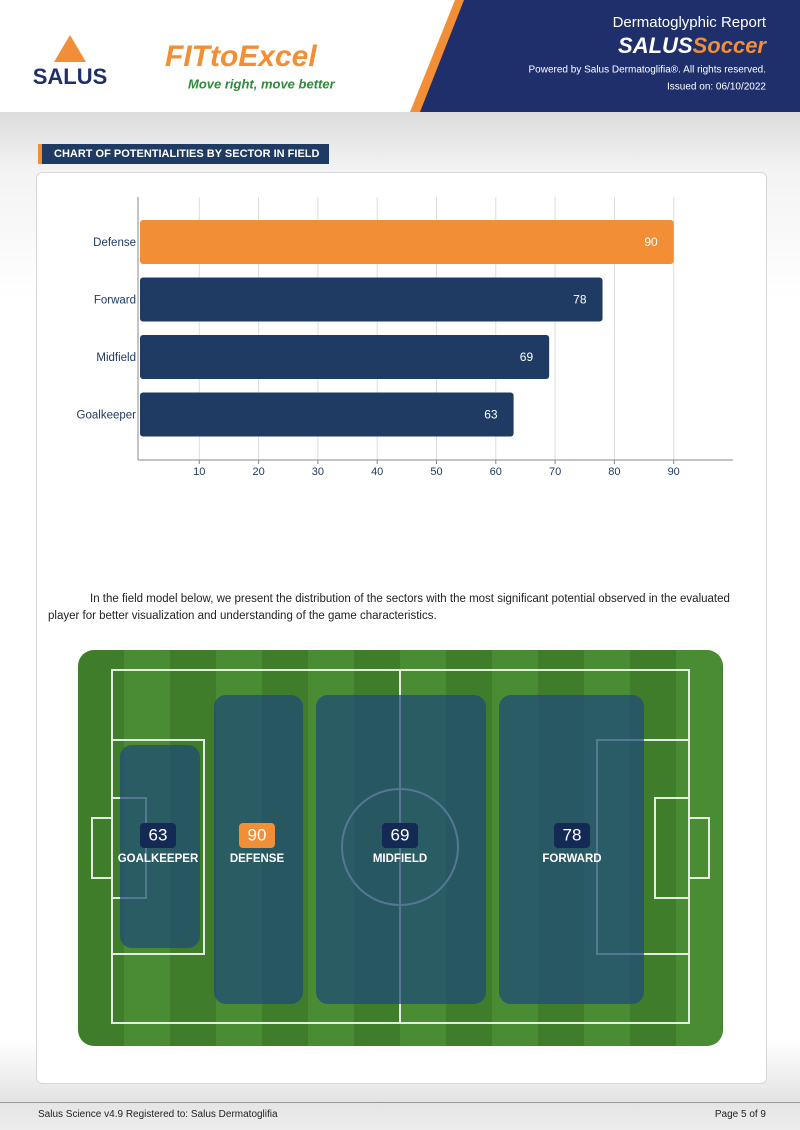 The image size is (800, 1130). What do you see at coordinates (740, 1114) in the screenshot?
I see `footer-right: Page 5 of 9` at bounding box center [740, 1114].